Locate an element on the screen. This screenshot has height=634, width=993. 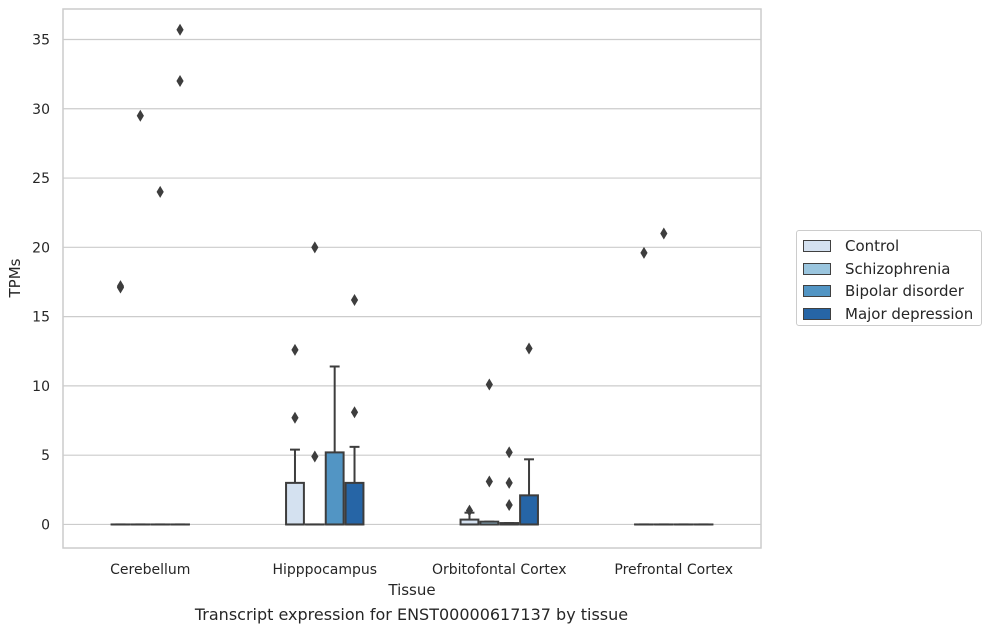
x-tick-label: Hipppocampus is located at coordinates (324, 570).